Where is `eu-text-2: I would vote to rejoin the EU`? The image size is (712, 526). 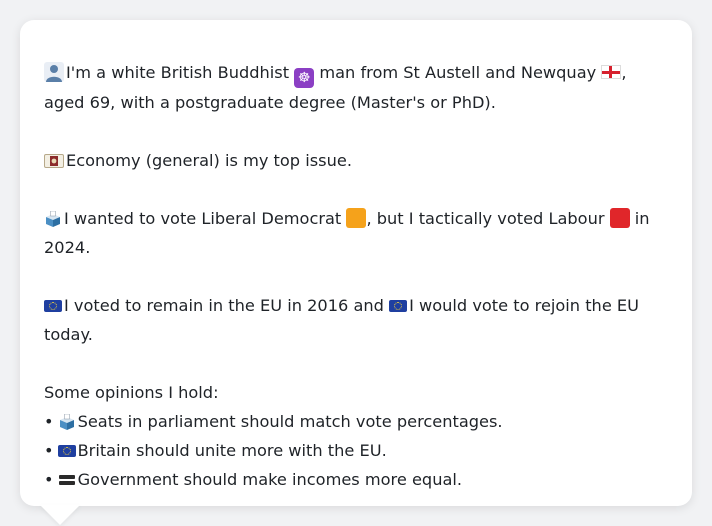 eu-text-2: I would vote to rejoin the EU is located at coordinates (524, 305).